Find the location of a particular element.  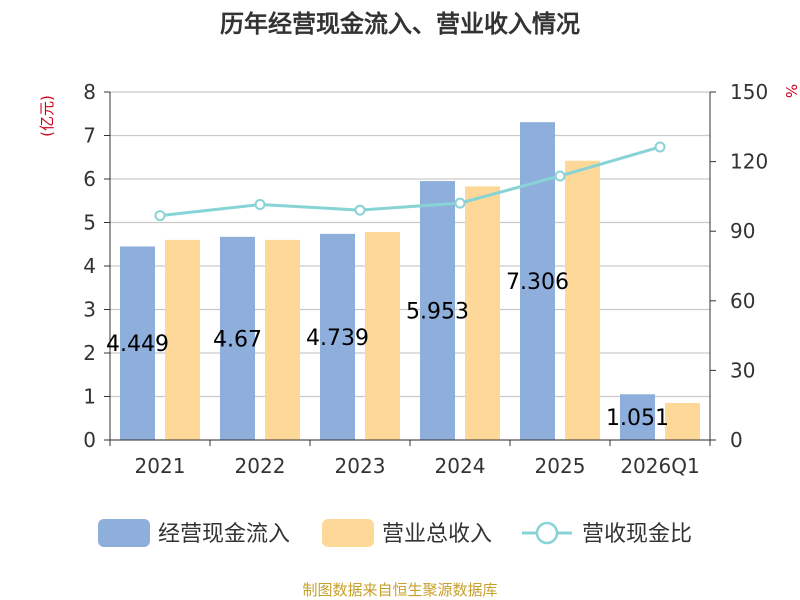

right-tick-label: 0 is located at coordinates (736, 440).